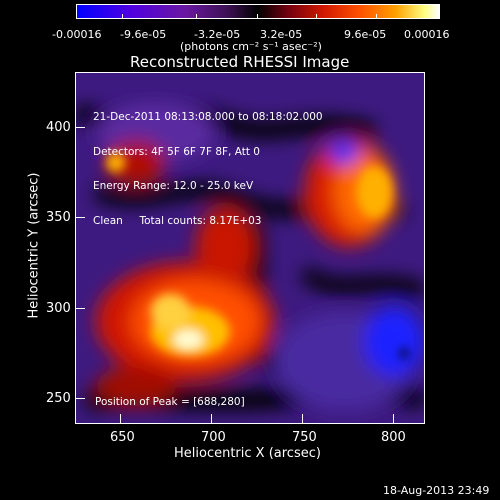 This screenshot has height=500, width=500. Describe the element at coordinates (251, 46) in the screenshot. I see `colorbar-unit-label: (photons cm⁻² s⁻¹ asec⁻²)` at that location.